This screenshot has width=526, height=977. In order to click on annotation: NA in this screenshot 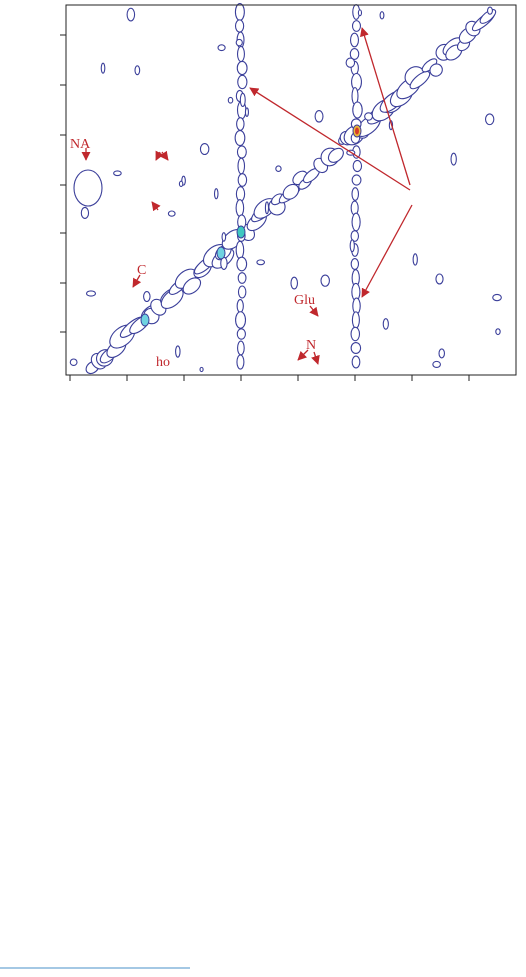, I will do `click(80, 144)`.